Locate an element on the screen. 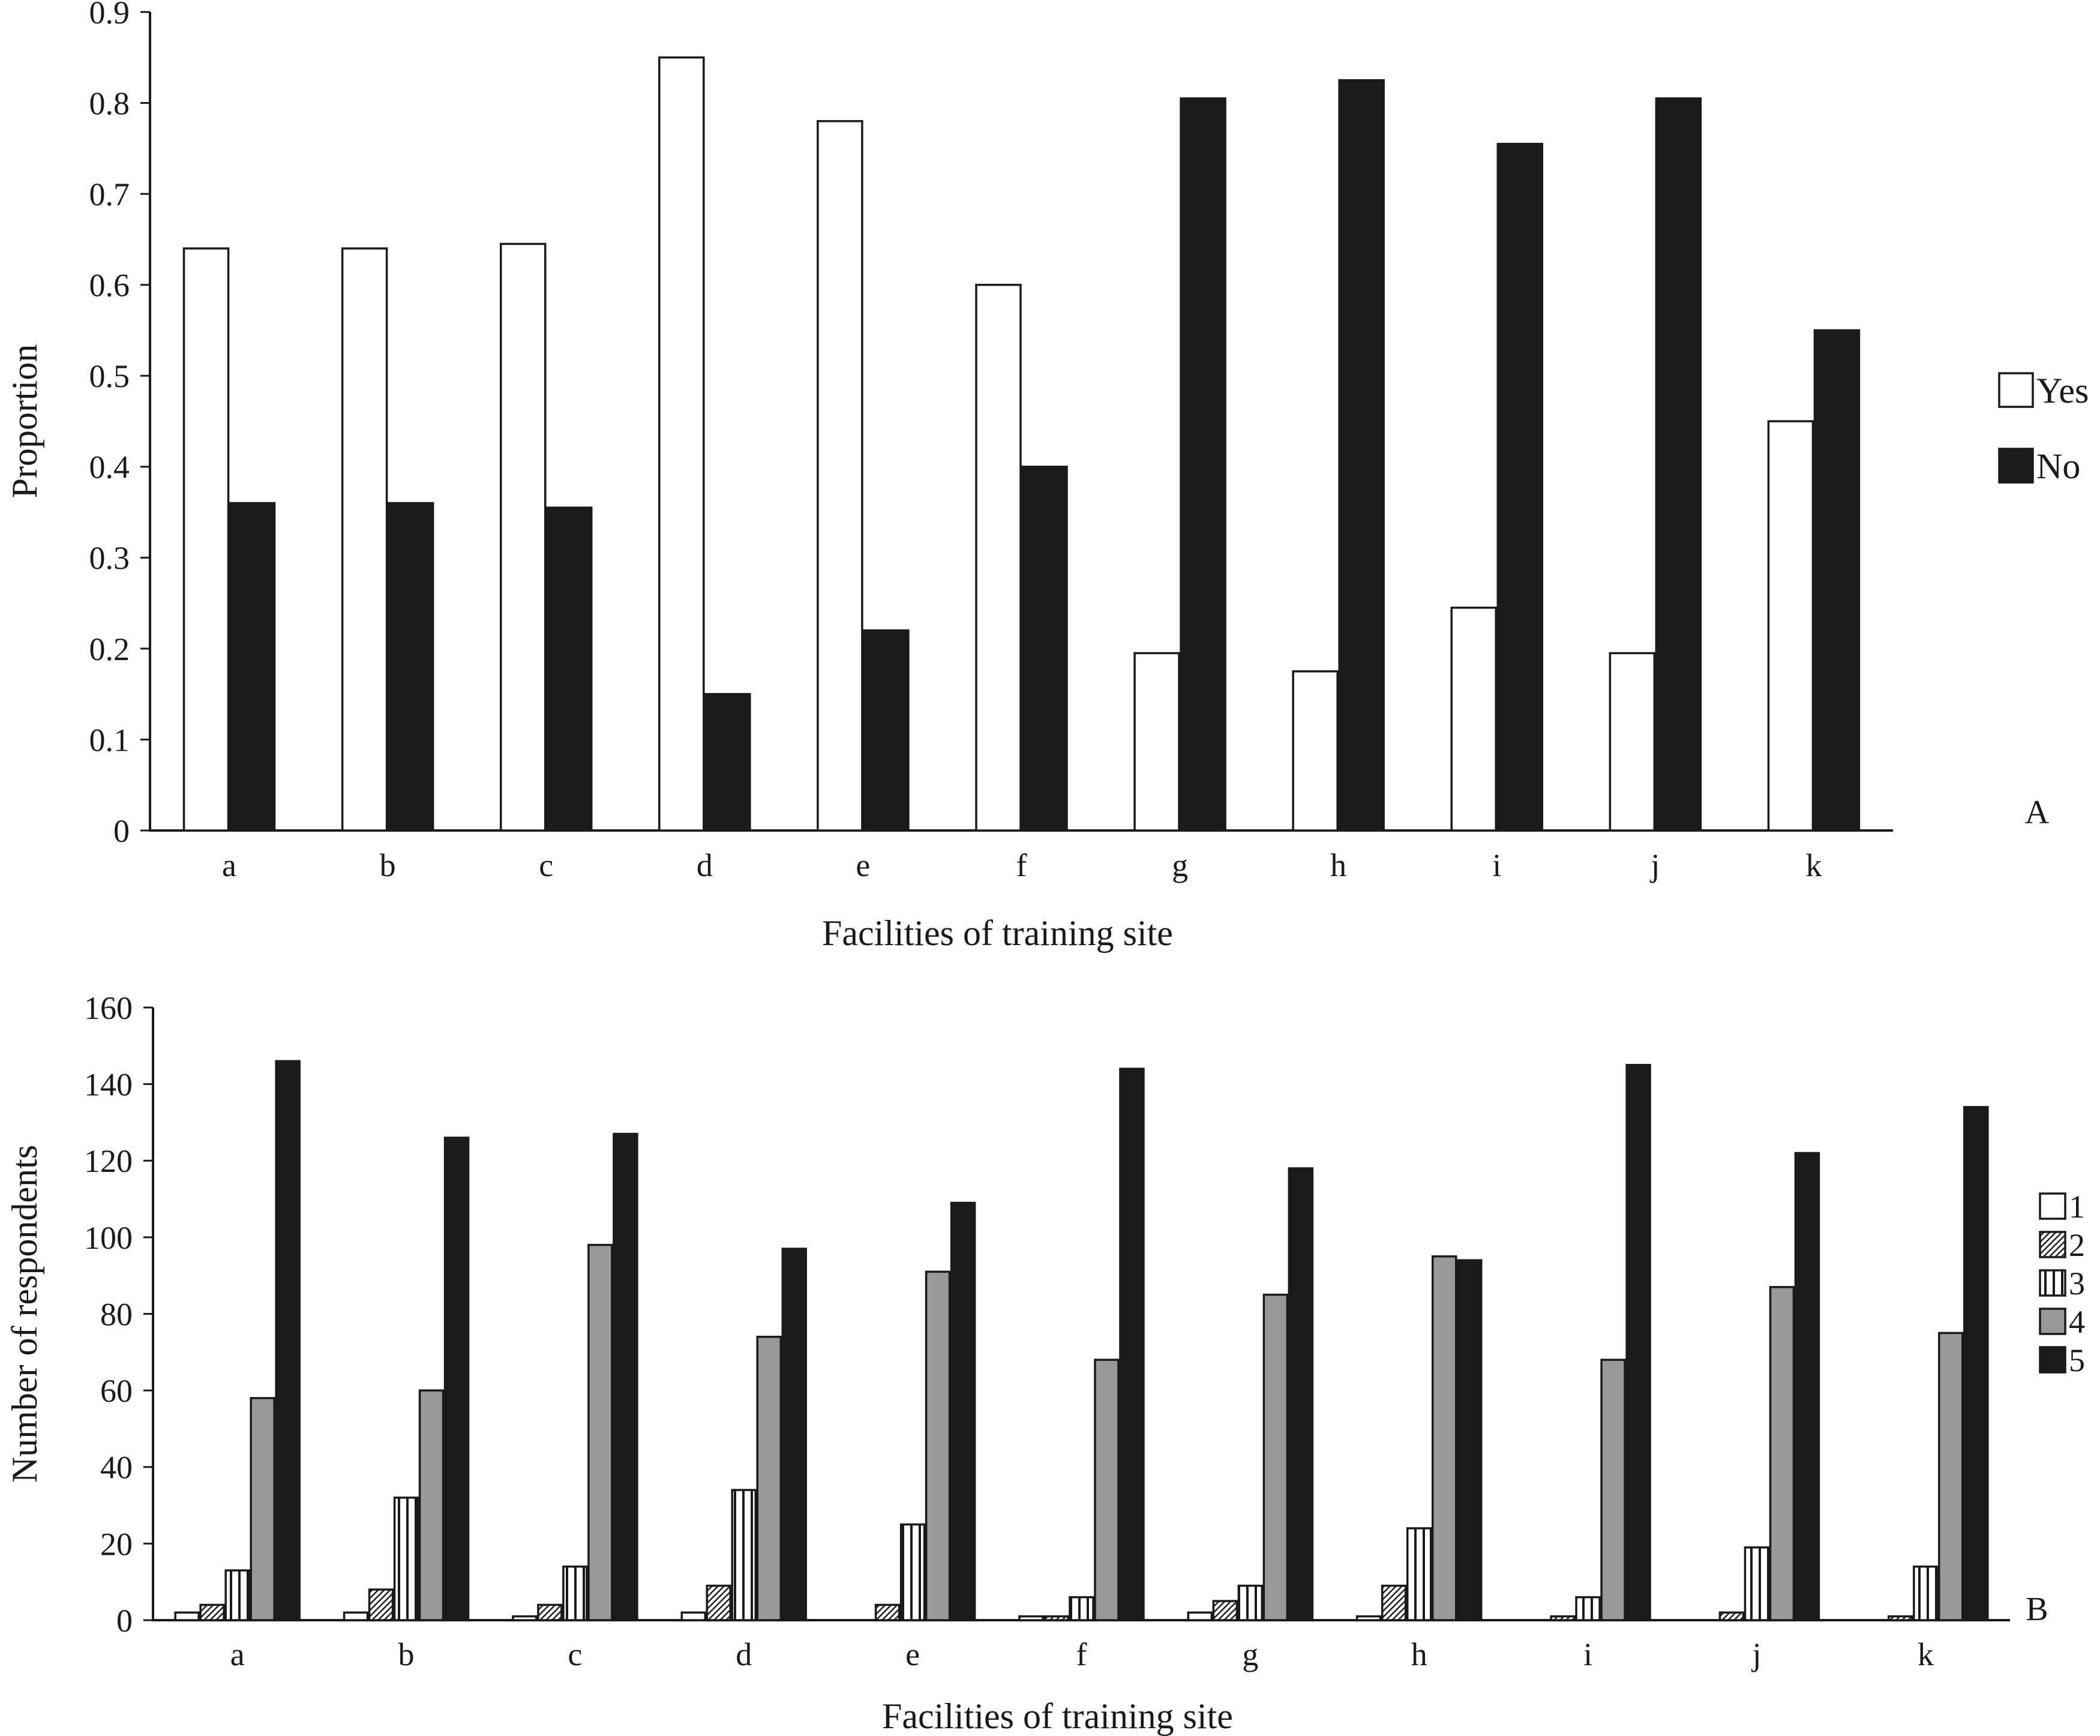  x-category-label: k is located at coordinates (1926, 1654).